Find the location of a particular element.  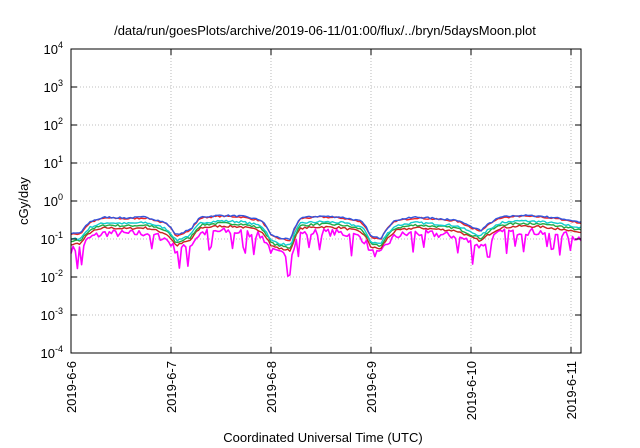

x-tick-label: 2019-6-11 is located at coordinates (571, 390).